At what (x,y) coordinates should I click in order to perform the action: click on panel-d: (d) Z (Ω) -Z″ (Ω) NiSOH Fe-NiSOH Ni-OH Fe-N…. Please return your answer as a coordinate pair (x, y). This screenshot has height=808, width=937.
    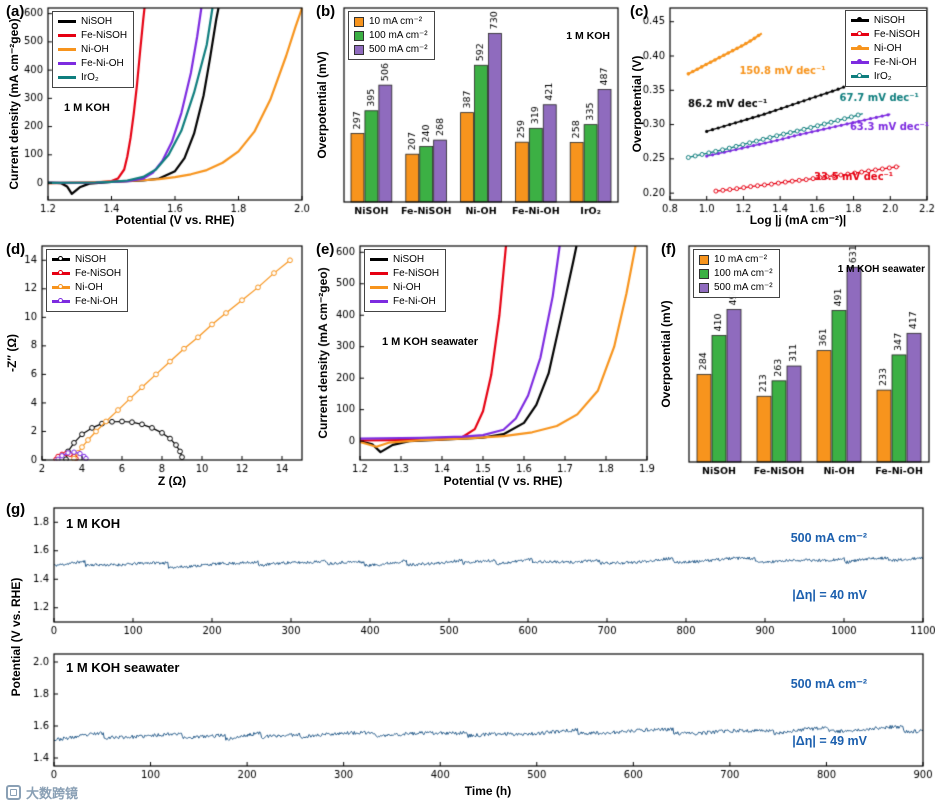
    Looking at the image, I should click on (156, 368).